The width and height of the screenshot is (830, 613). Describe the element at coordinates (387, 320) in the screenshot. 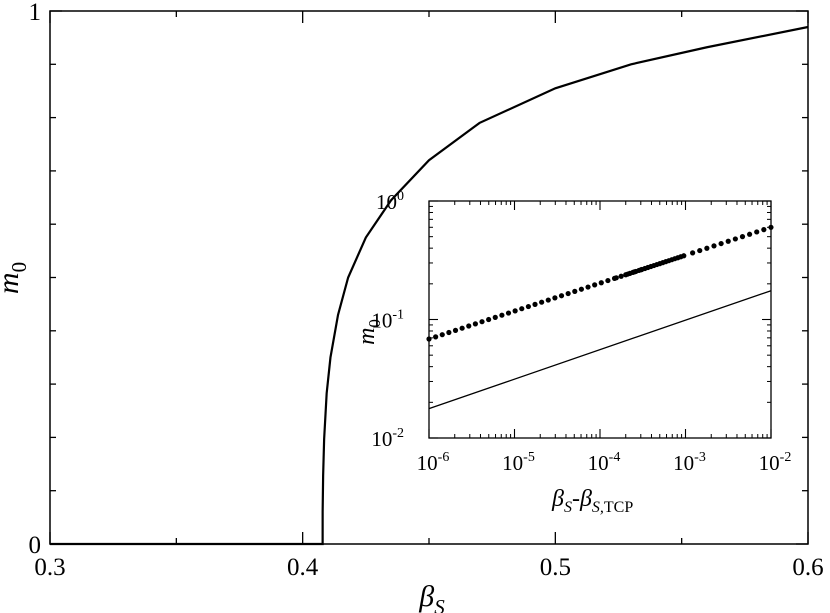

I see `inset-tick-label: 10⁻¹` at that location.